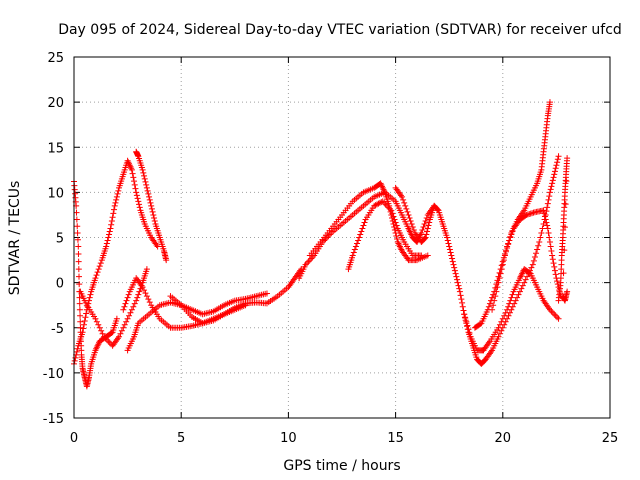 Image resolution: width=640 pixels, height=480 pixels. Describe the element at coordinates (236, 296) in the screenshot. I see `series-arc-g` at that location.